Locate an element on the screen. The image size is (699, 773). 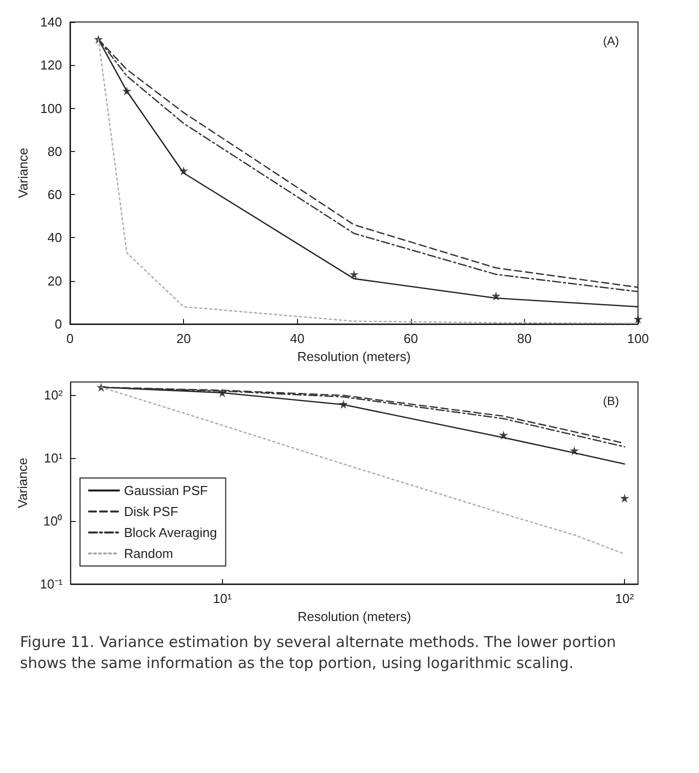
legend-label: Random is located at coordinates (149, 553).